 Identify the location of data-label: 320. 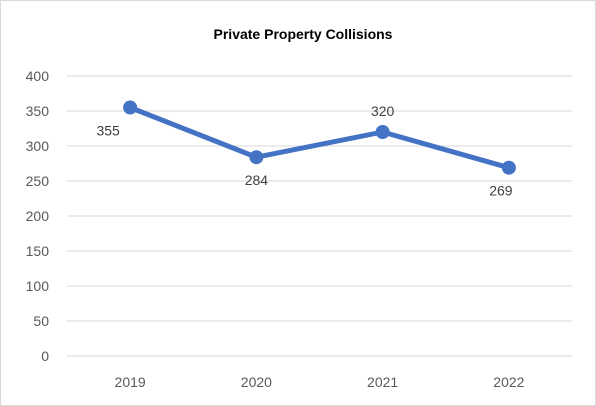
(383, 111).